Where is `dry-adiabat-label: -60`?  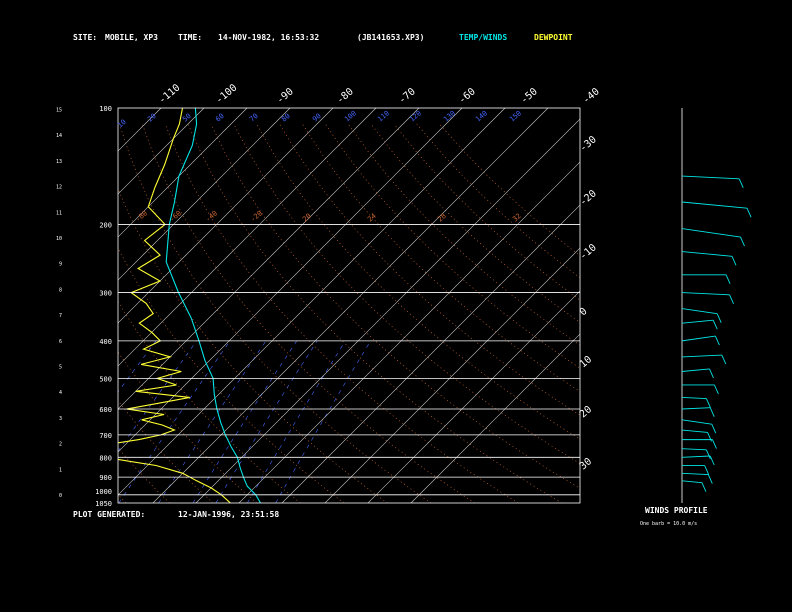 dry-adiabat-label: -60 is located at coordinates (175, 216).